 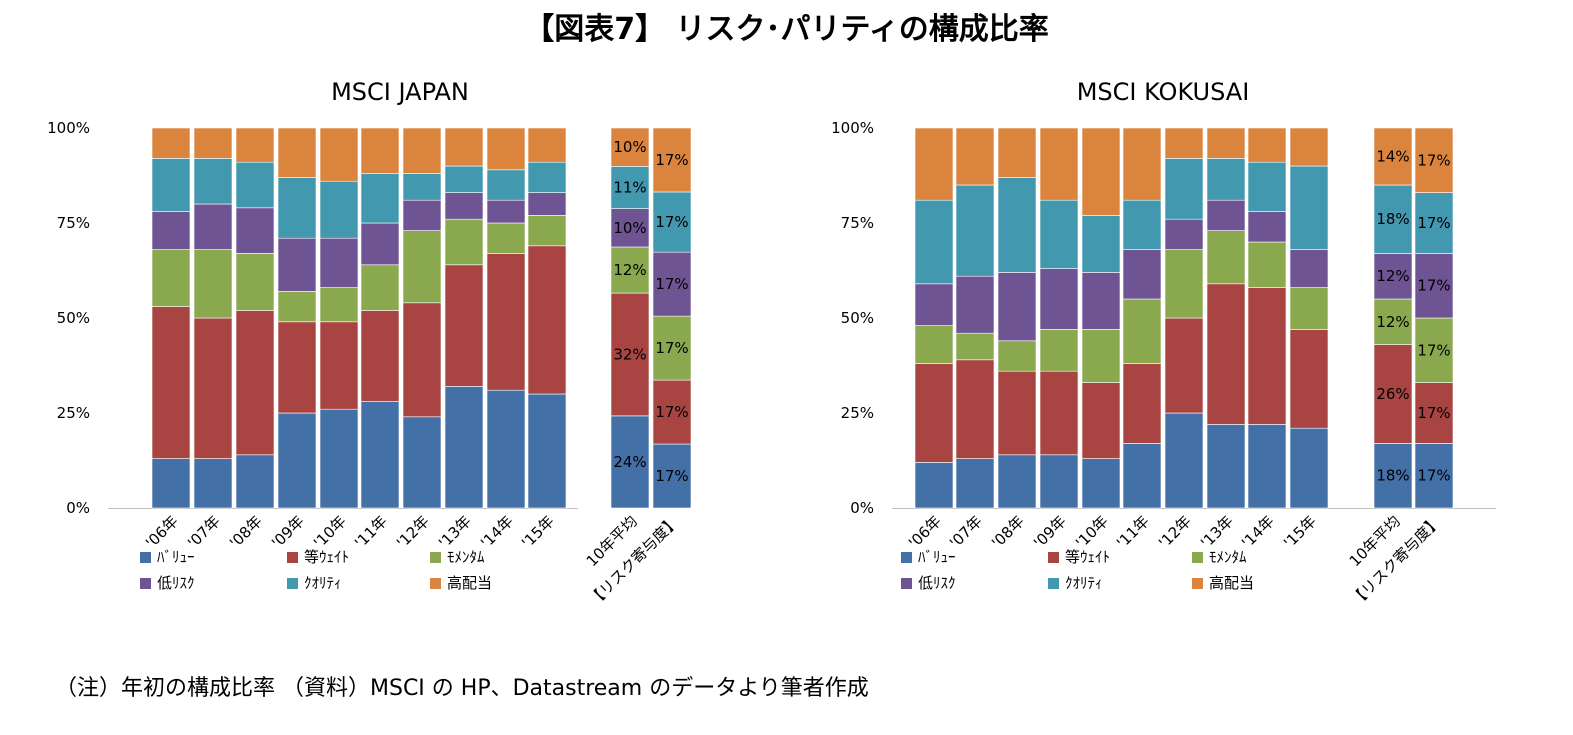 What do you see at coordinates (176, 557) in the screenshot?
I see `legend-label-value: ﾊﾞﾘｭｰ` at bounding box center [176, 557].